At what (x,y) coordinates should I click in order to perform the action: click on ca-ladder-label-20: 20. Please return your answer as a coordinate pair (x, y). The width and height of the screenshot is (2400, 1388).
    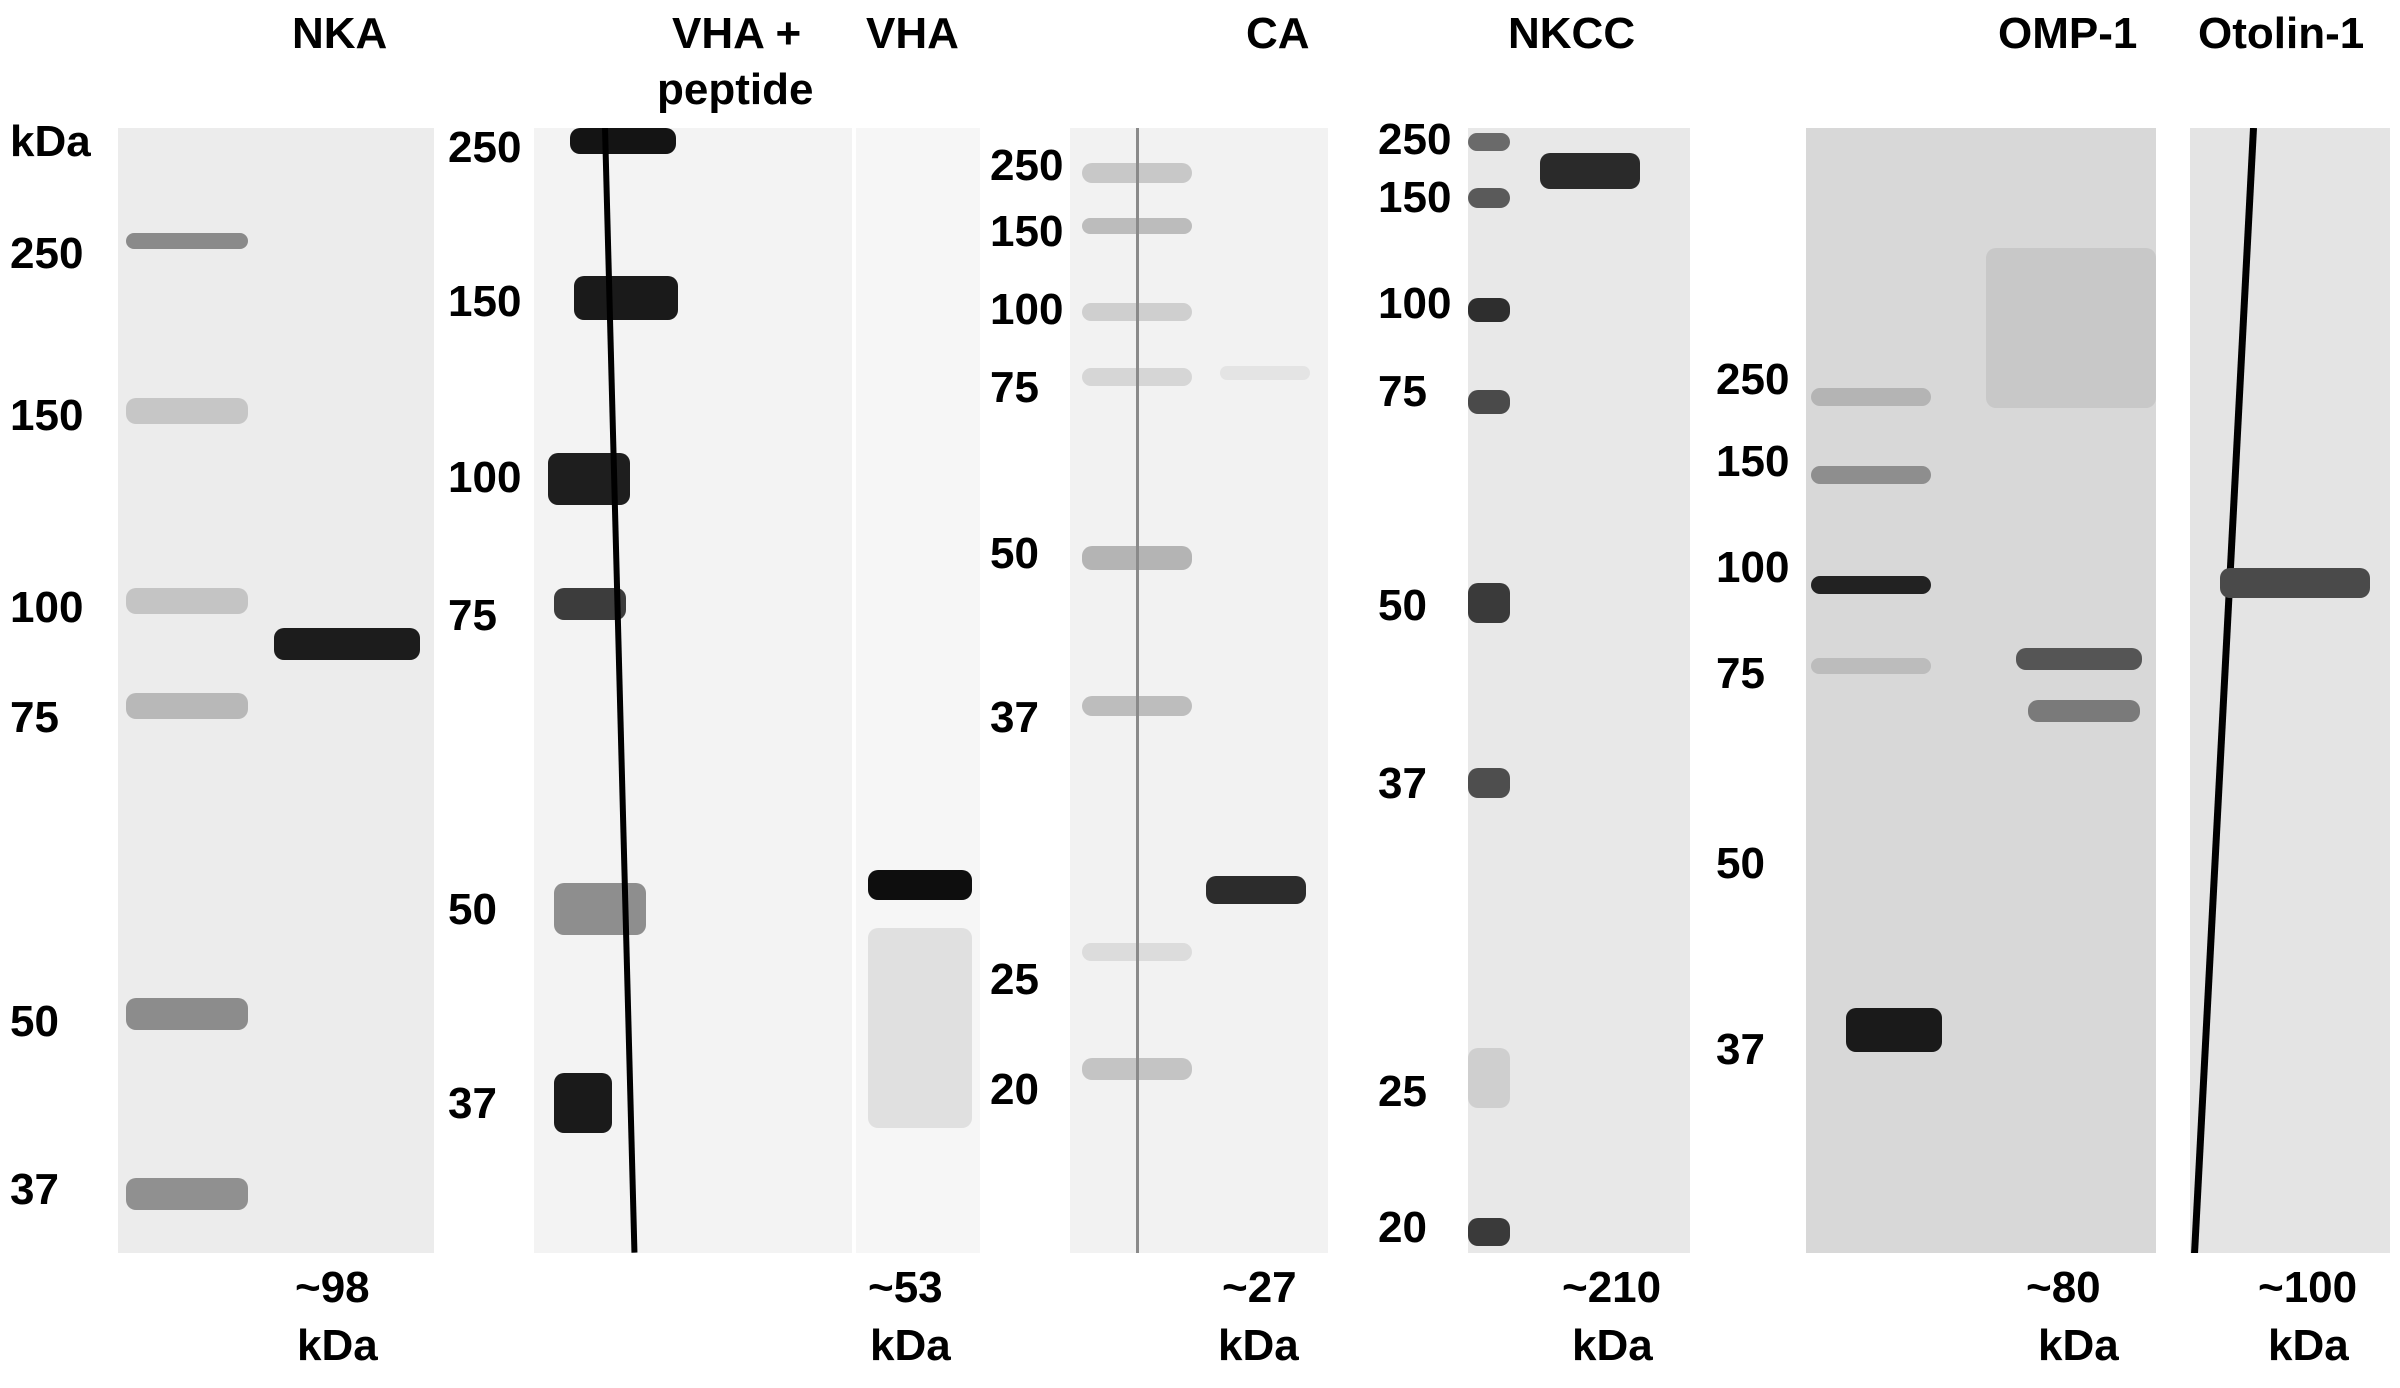
    Looking at the image, I should click on (1014, 1089).